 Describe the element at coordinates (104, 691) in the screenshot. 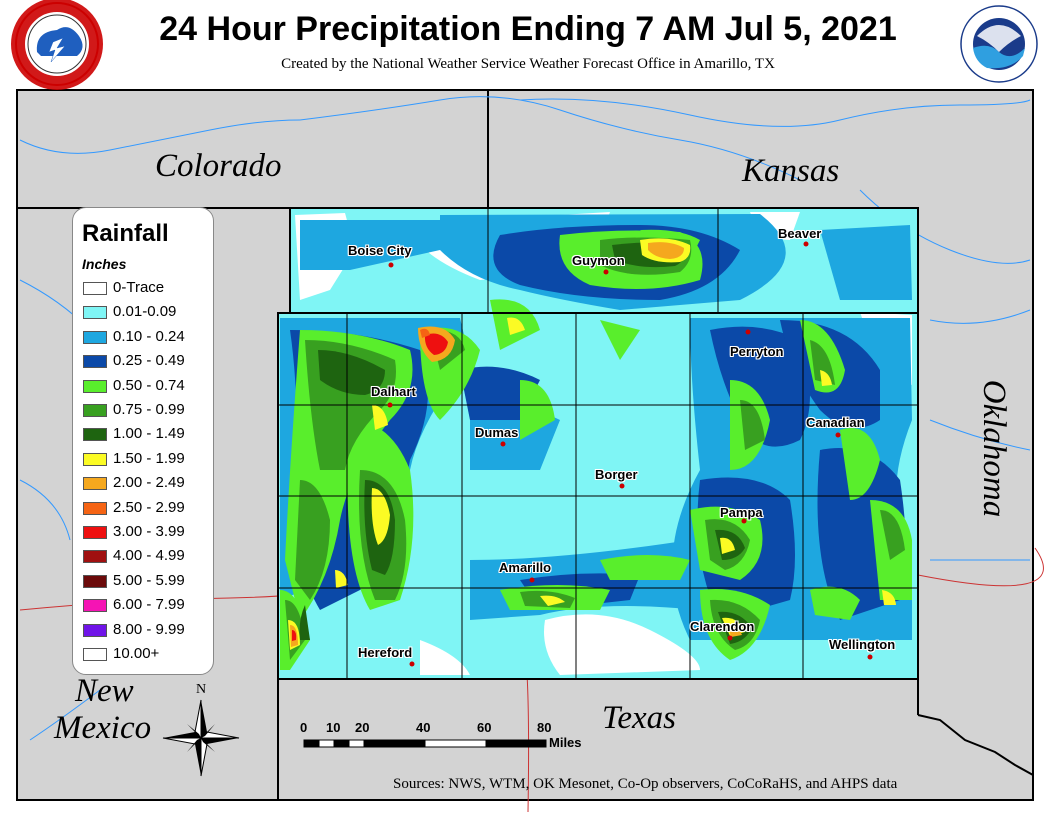

I see `state-label-new-mexico-line1: New` at that location.